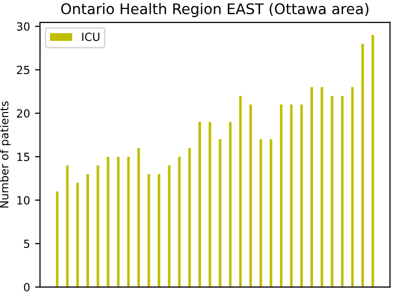 This screenshot has width=400, height=299. I want to click on y-tick-label: 20, so click(23, 113).